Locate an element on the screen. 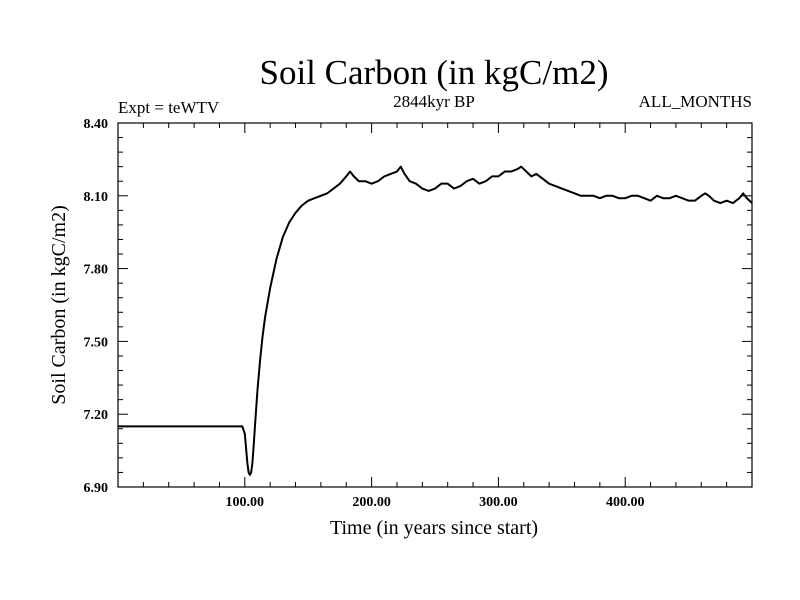 This screenshot has height=600, width=800. x-axis-label: Time (in years since start) is located at coordinates (434, 528).